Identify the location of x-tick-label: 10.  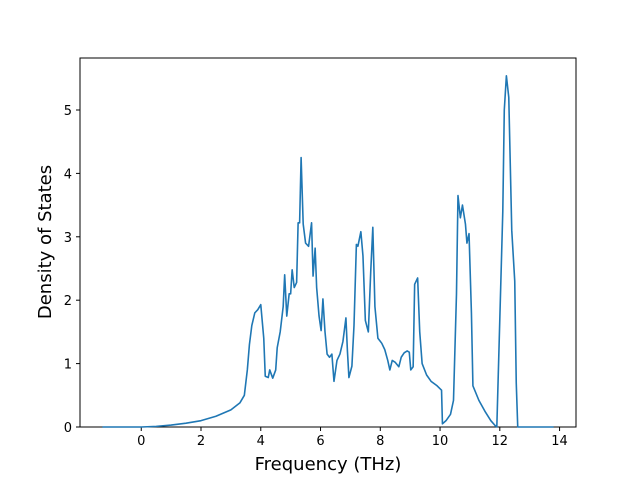
(440, 441).